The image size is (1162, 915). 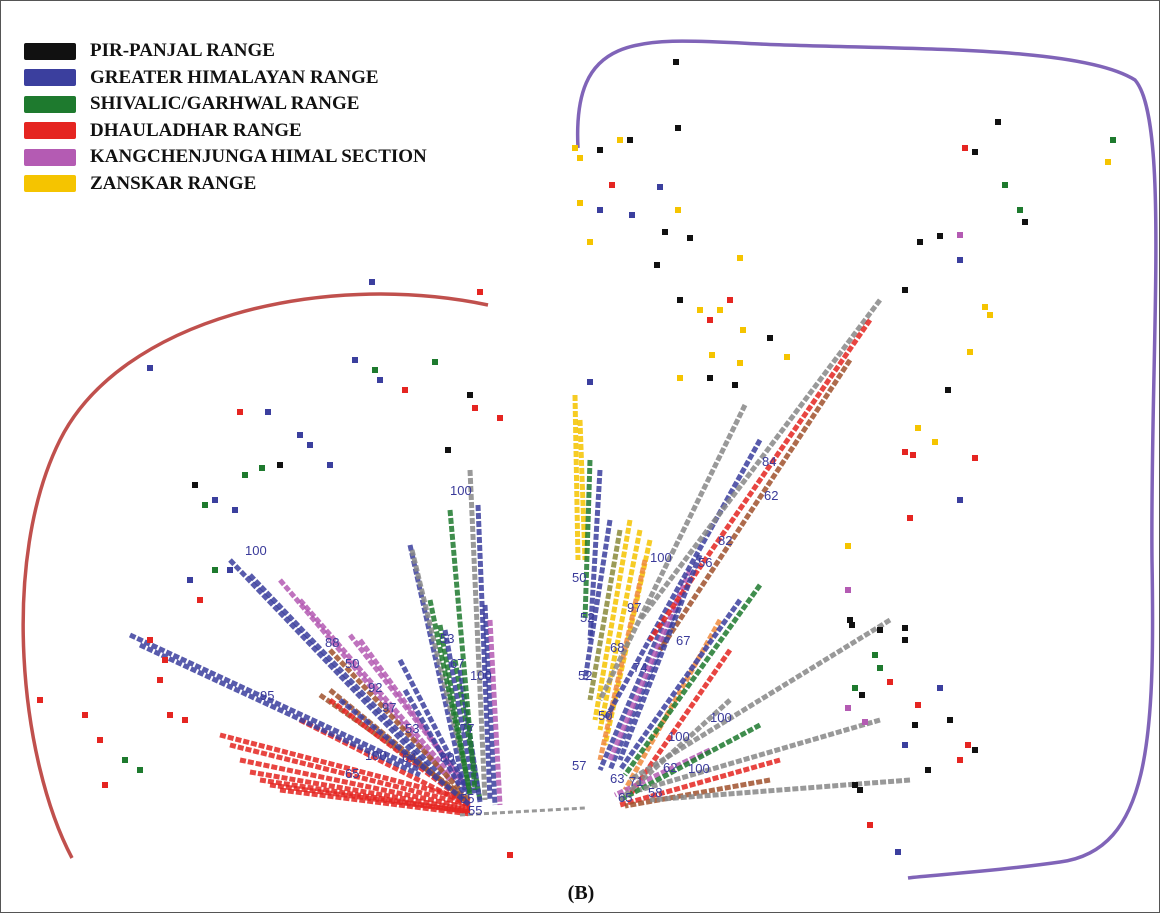 What do you see at coordinates (457, 663) in the screenshot?
I see `bootstrap-label-12: 67` at bounding box center [457, 663].